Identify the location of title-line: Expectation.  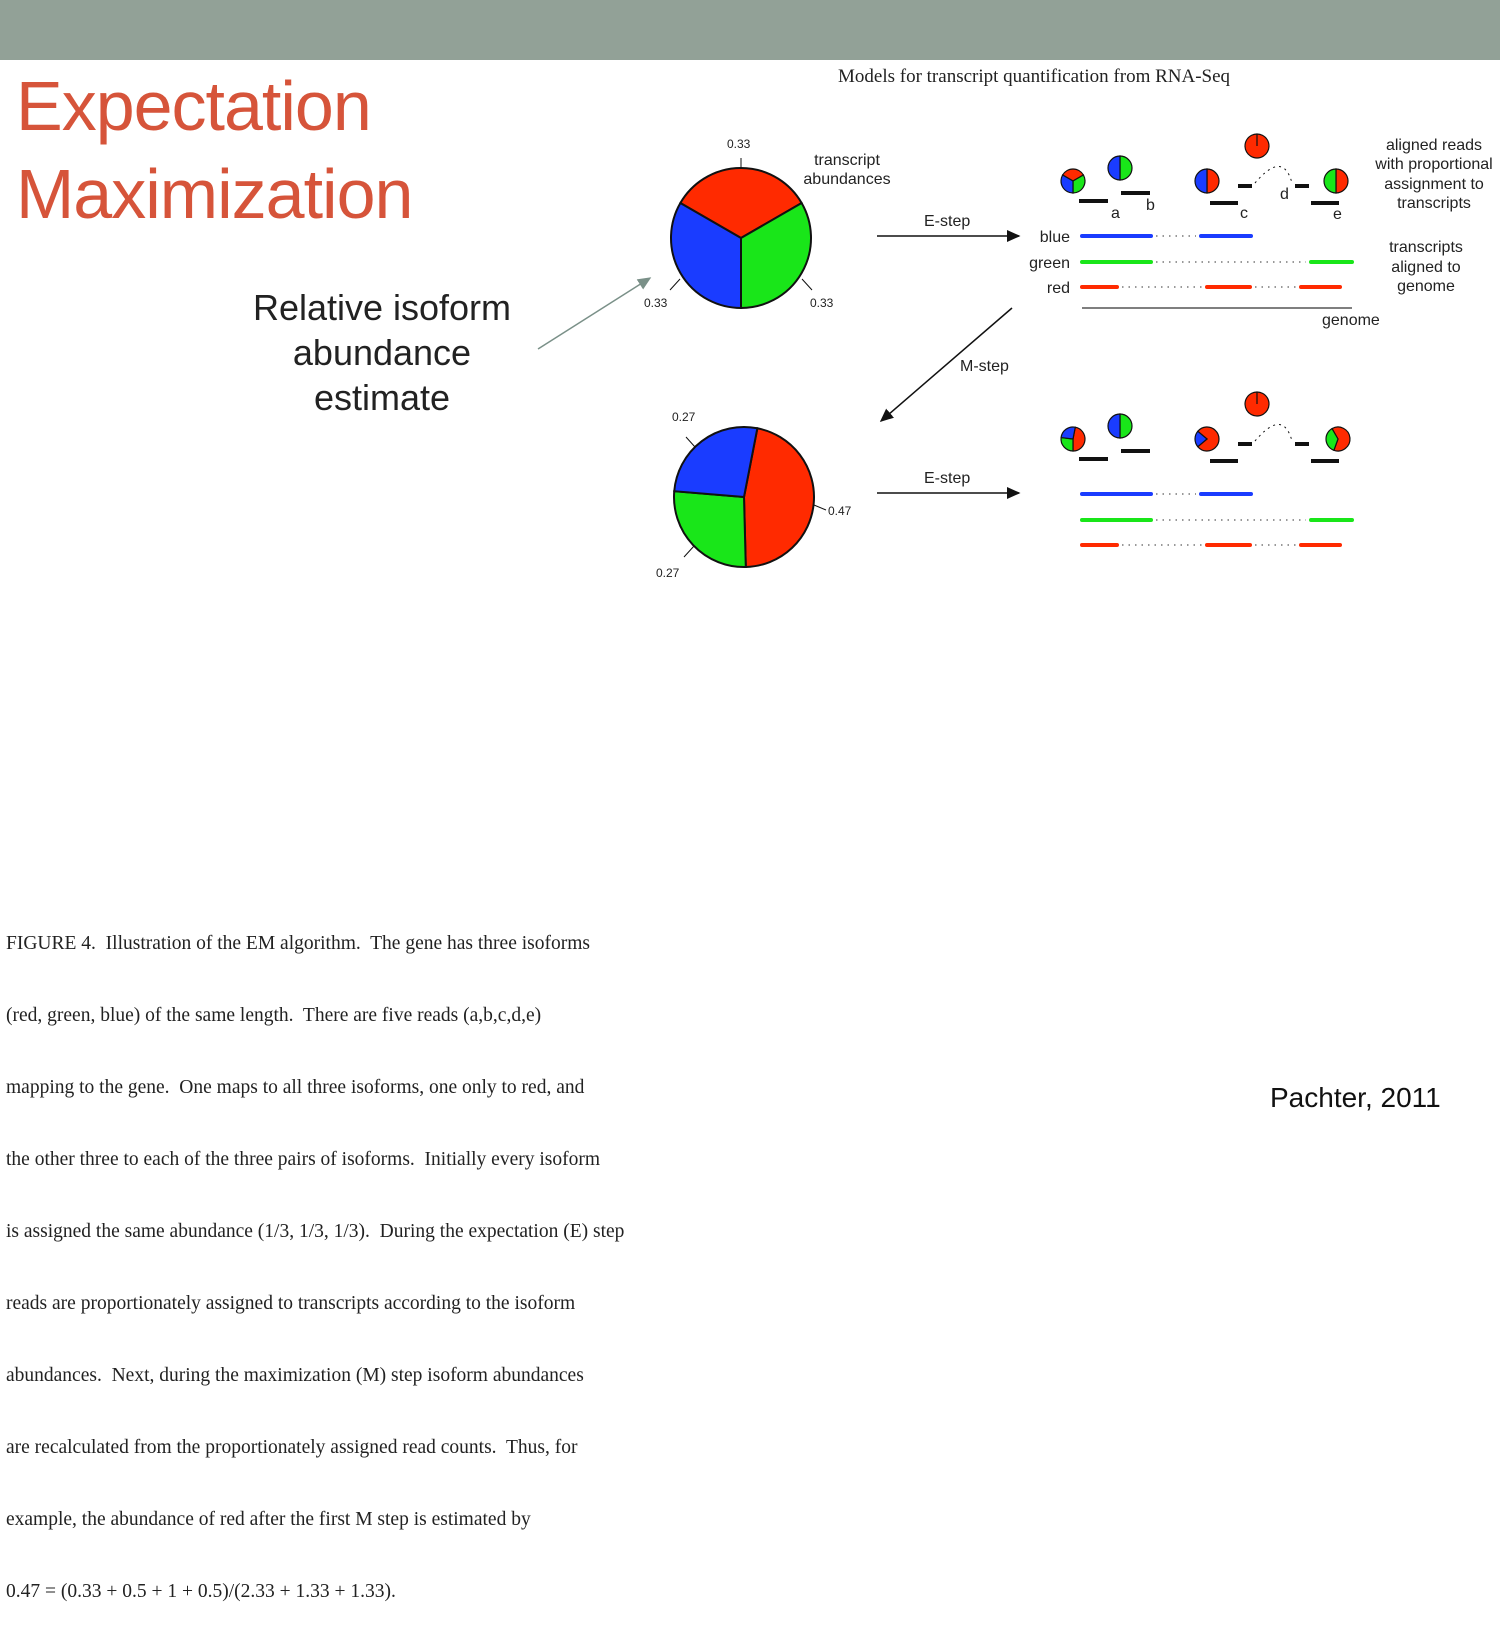
(194, 106).